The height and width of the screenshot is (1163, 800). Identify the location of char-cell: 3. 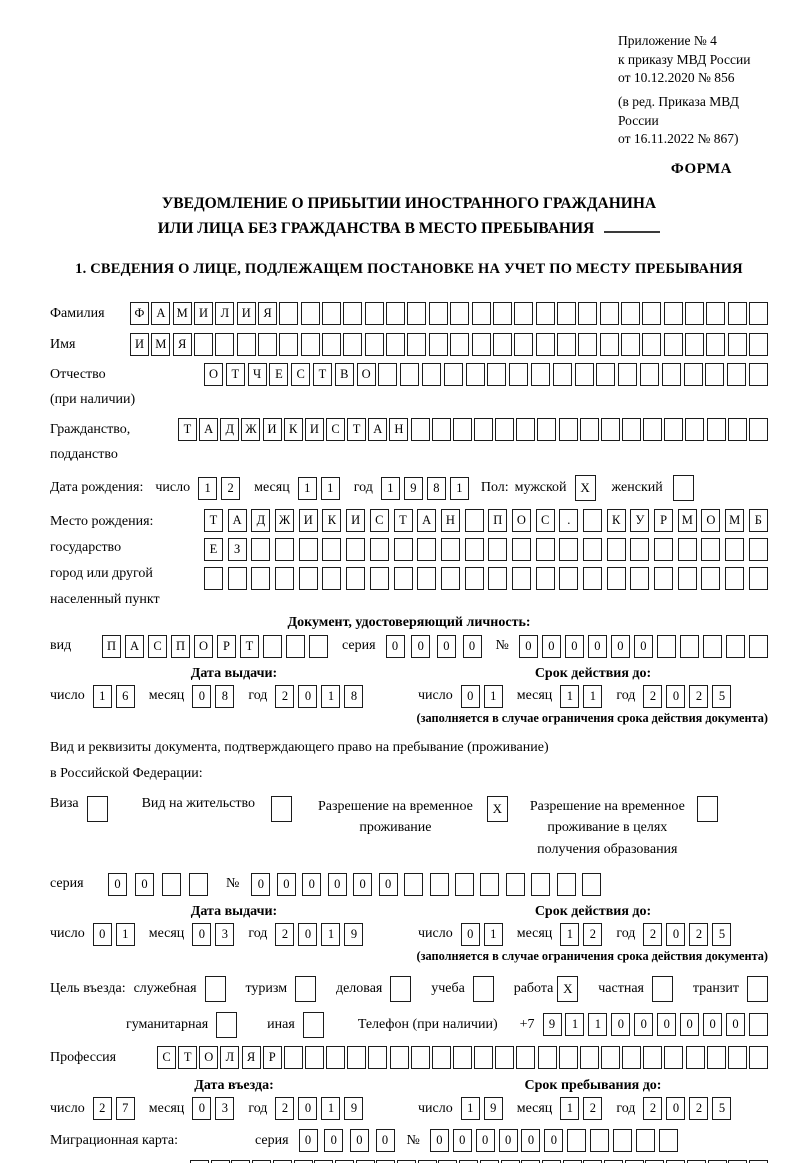
(225, 934).